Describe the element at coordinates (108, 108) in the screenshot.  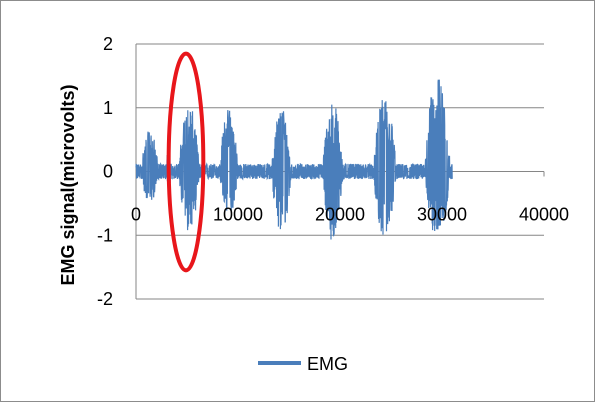
I see `y-tick-label: 1` at that location.